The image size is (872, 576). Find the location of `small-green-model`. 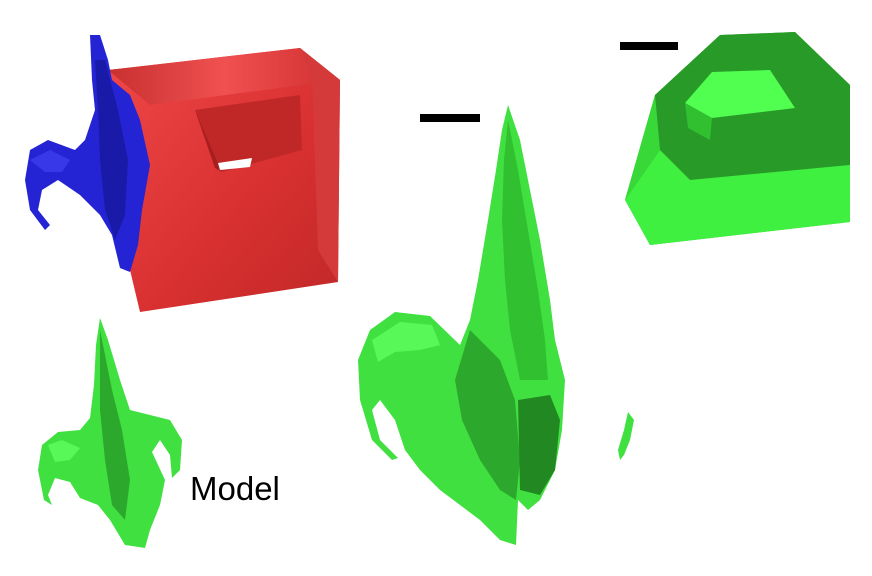

small-green-model is located at coordinates (110, 433).